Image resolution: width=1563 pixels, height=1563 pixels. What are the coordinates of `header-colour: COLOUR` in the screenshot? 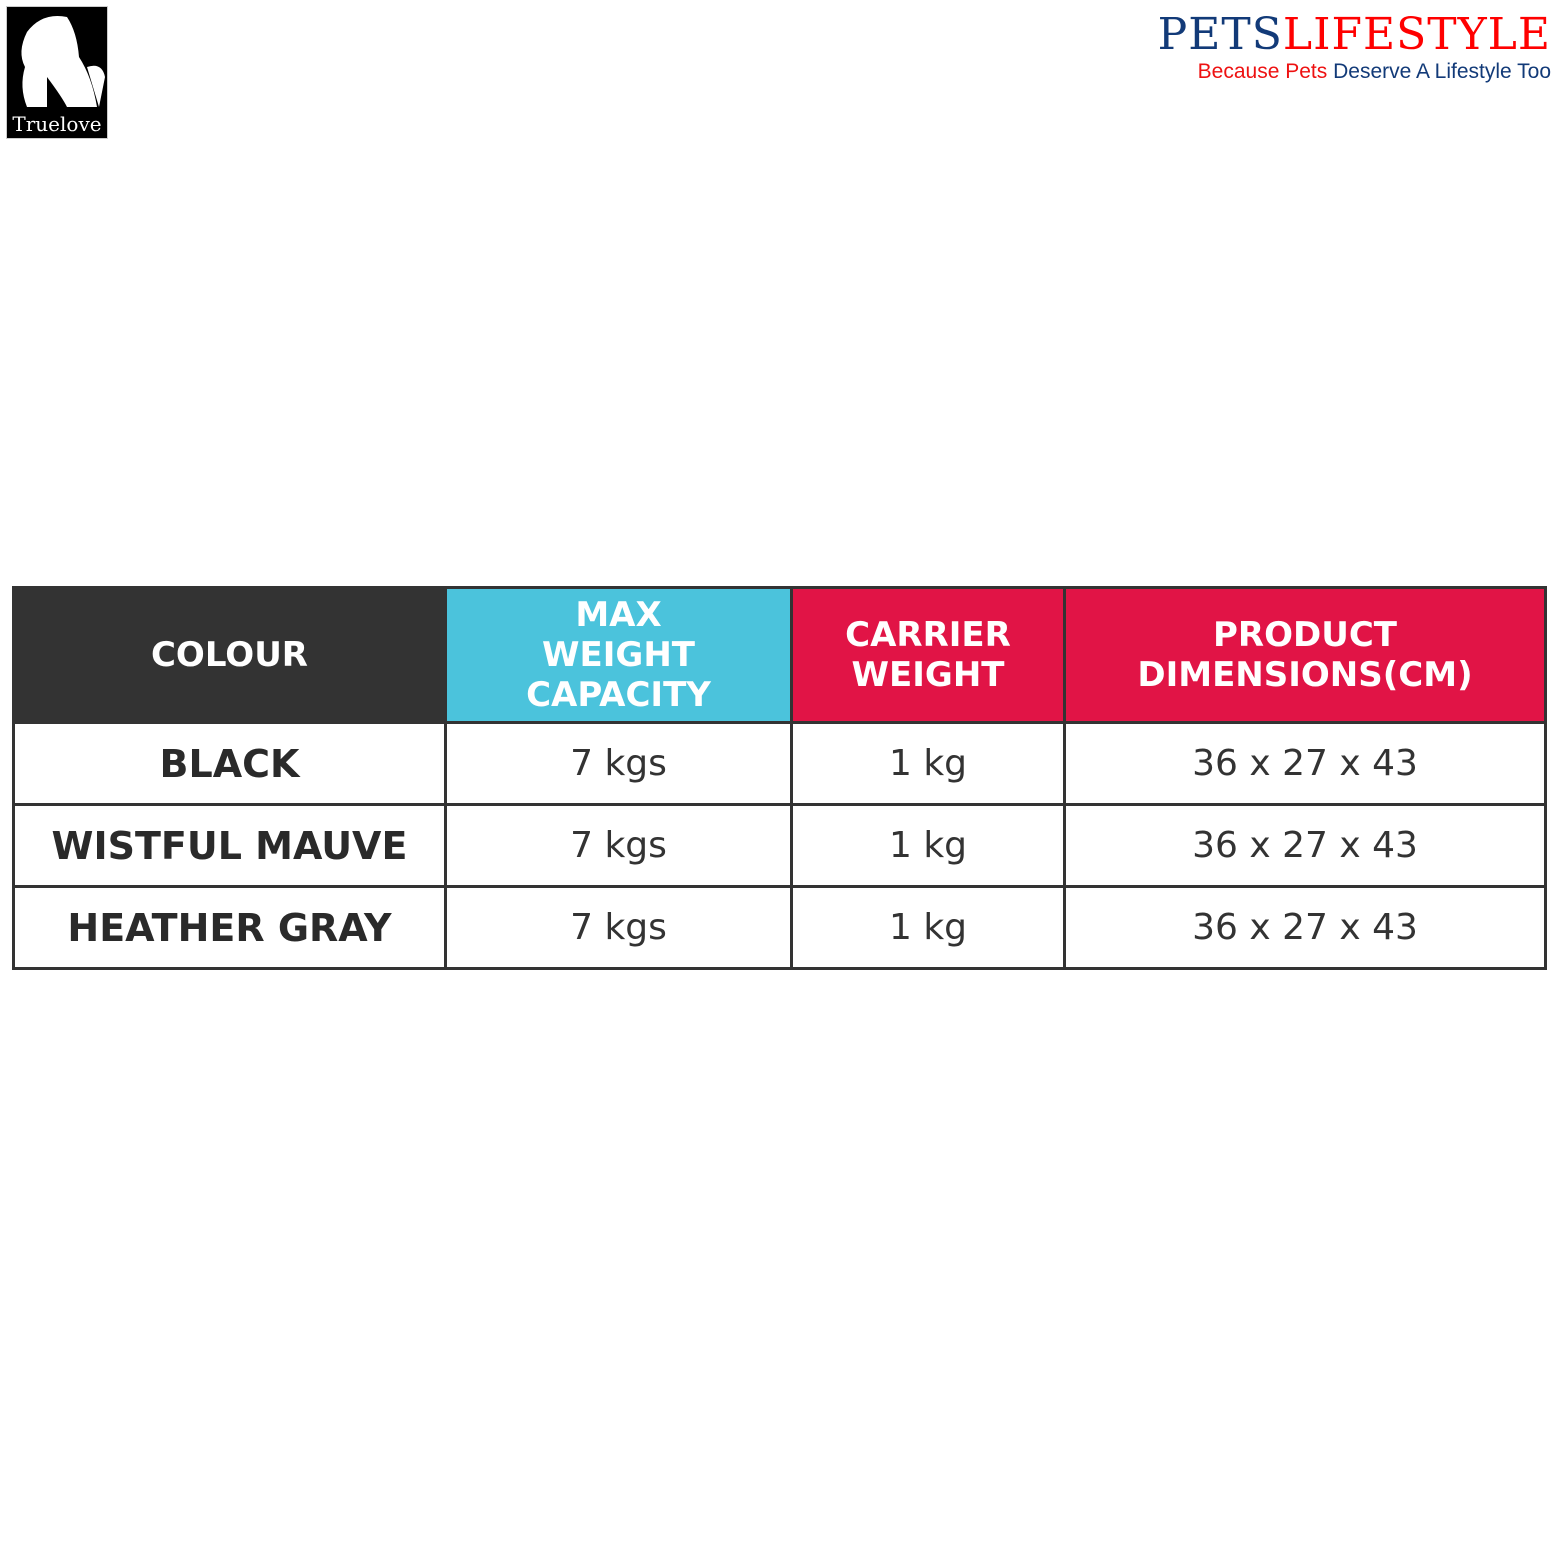 It's located at (229, 655).